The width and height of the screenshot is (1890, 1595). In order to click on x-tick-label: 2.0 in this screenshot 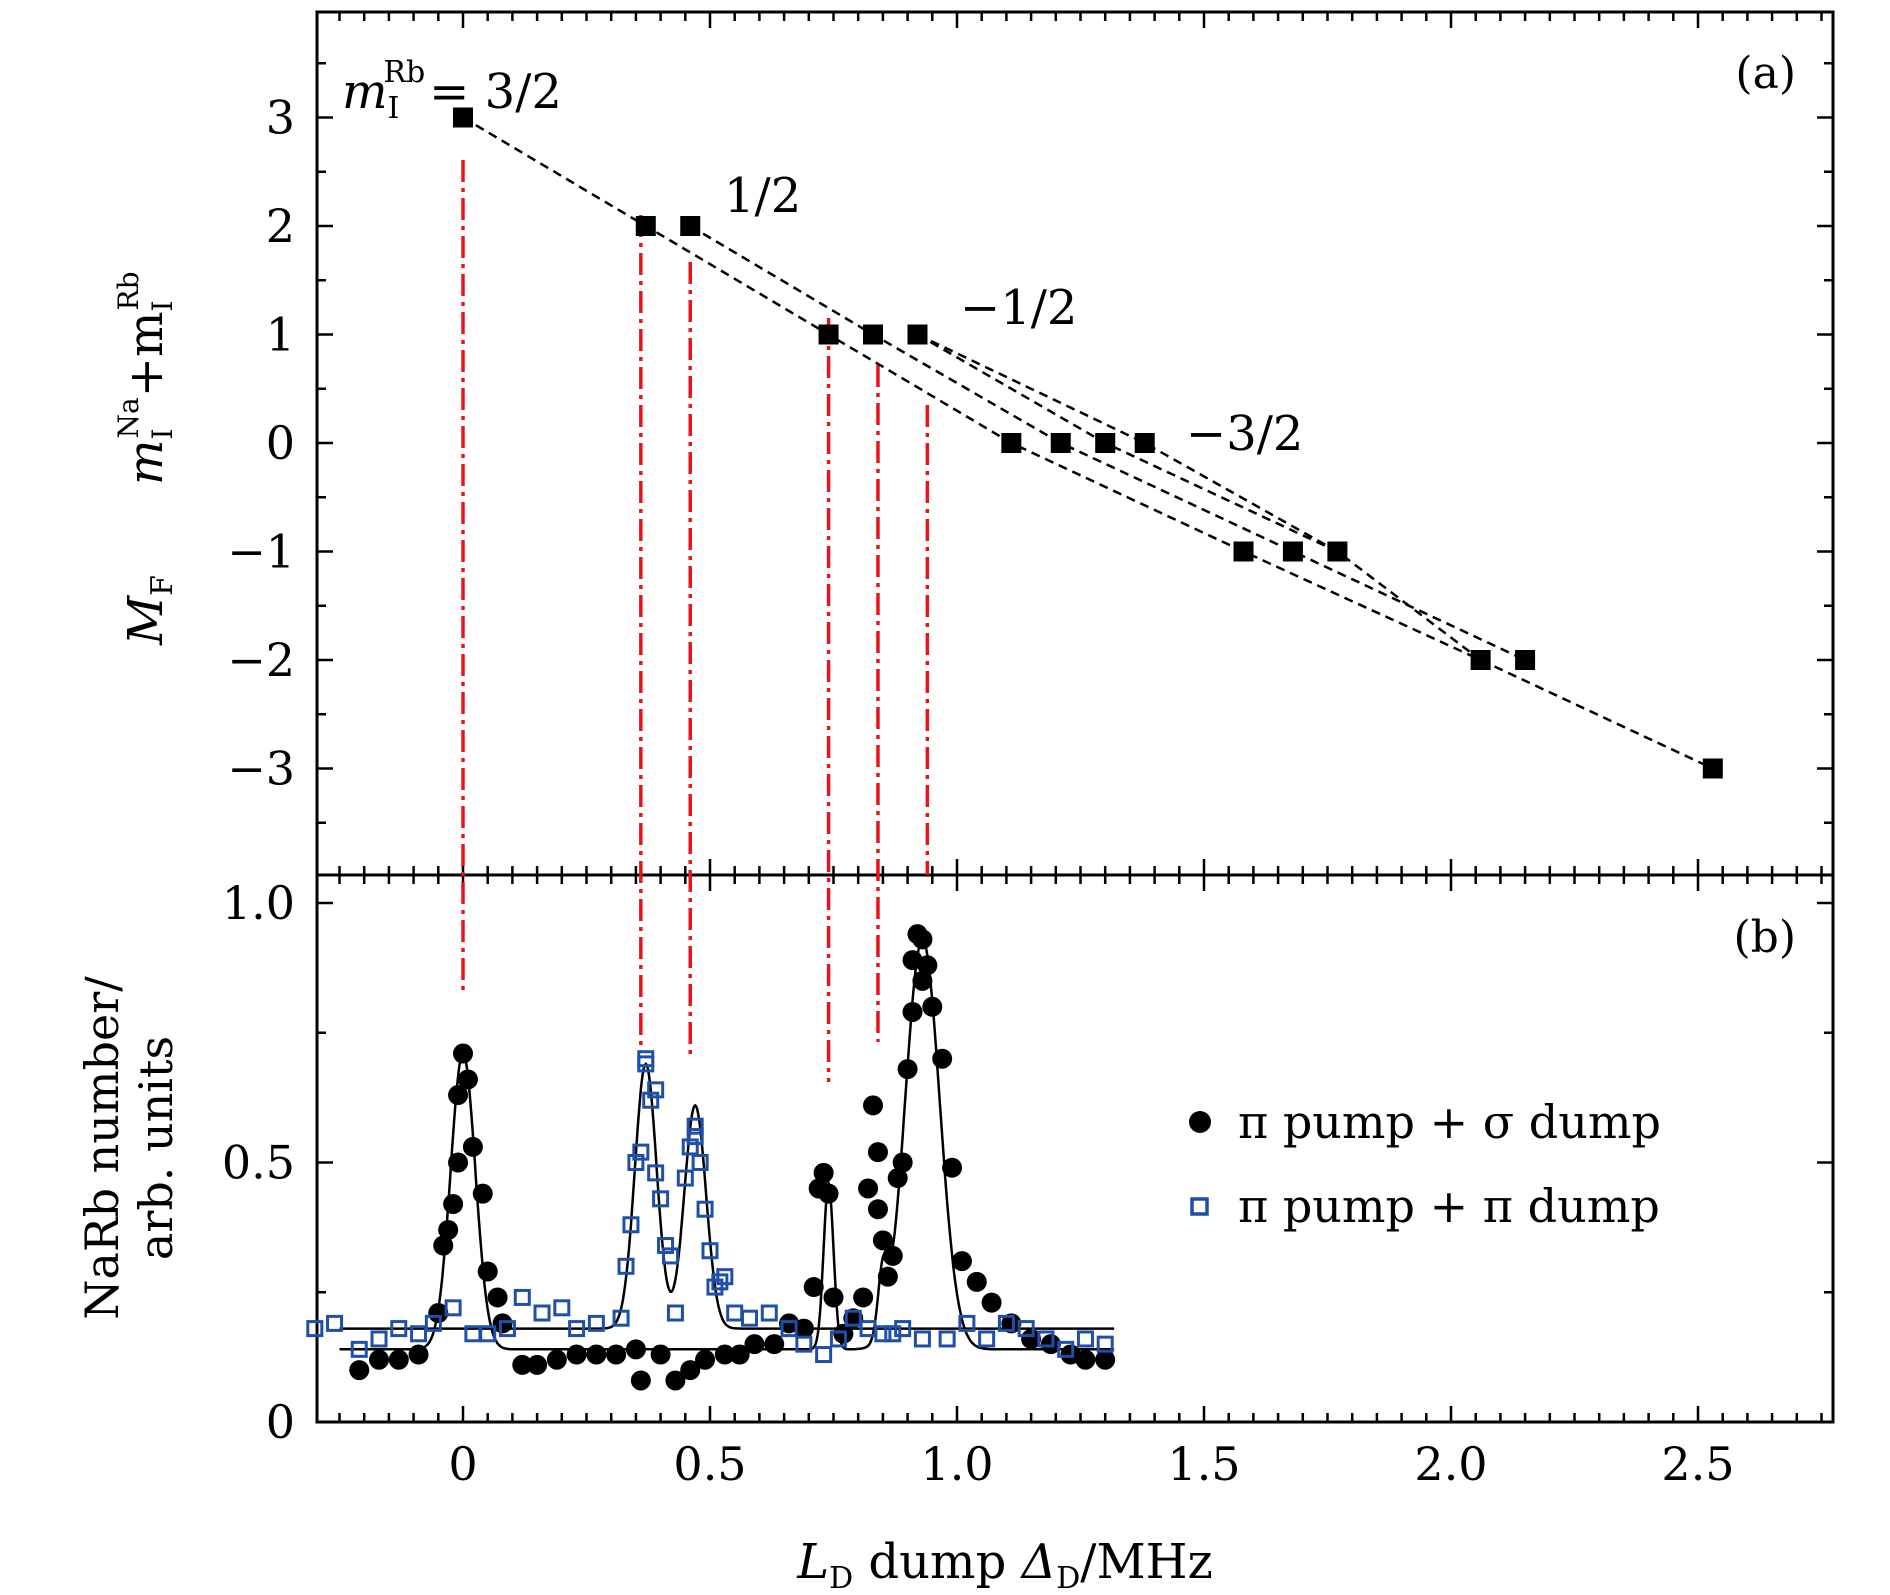, I will do `click(1450, 1464)`.